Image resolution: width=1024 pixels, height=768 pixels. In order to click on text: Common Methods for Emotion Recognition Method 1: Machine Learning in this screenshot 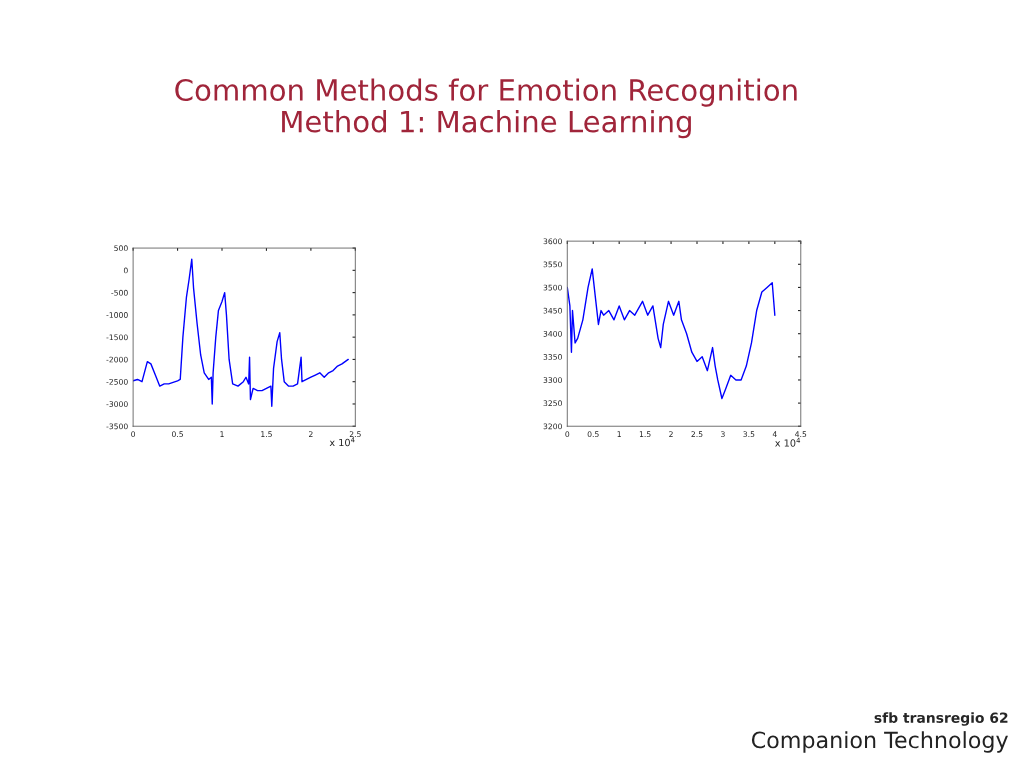, I will do `click(486, 108)`.